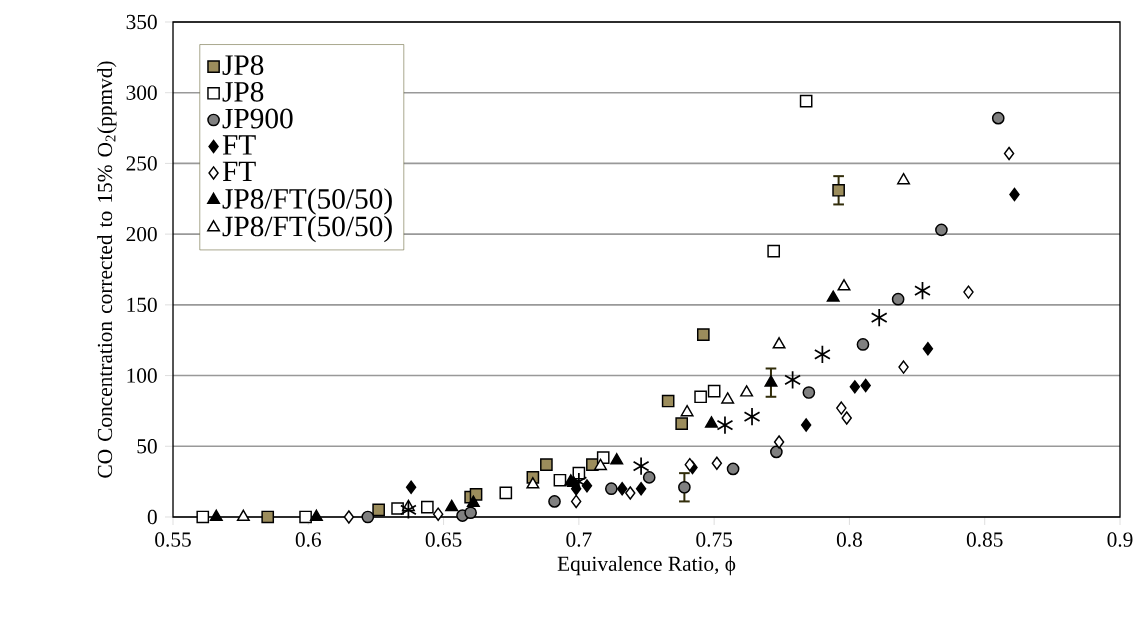 The width and height of the screenshot is (1145, 623). I want to click on x-tick-label: 0.65, so click(443, 539).